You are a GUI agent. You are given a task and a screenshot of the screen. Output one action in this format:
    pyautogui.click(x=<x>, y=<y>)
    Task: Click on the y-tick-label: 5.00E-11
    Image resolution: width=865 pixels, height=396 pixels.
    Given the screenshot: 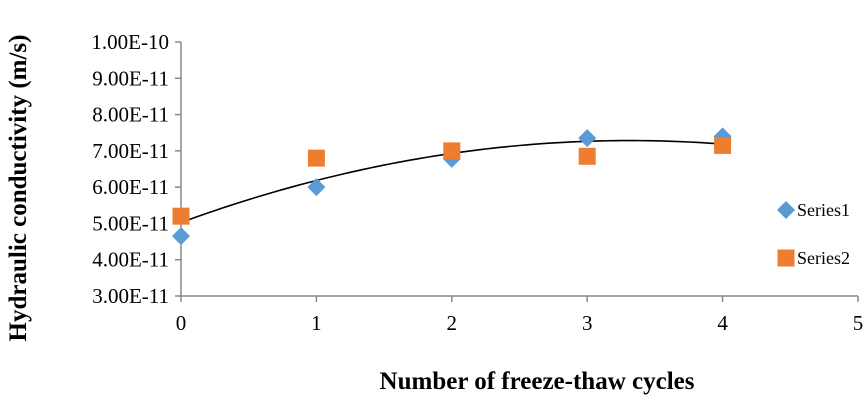 What is the action you would take?
    pyautogui.click(x=130, y=223)
    